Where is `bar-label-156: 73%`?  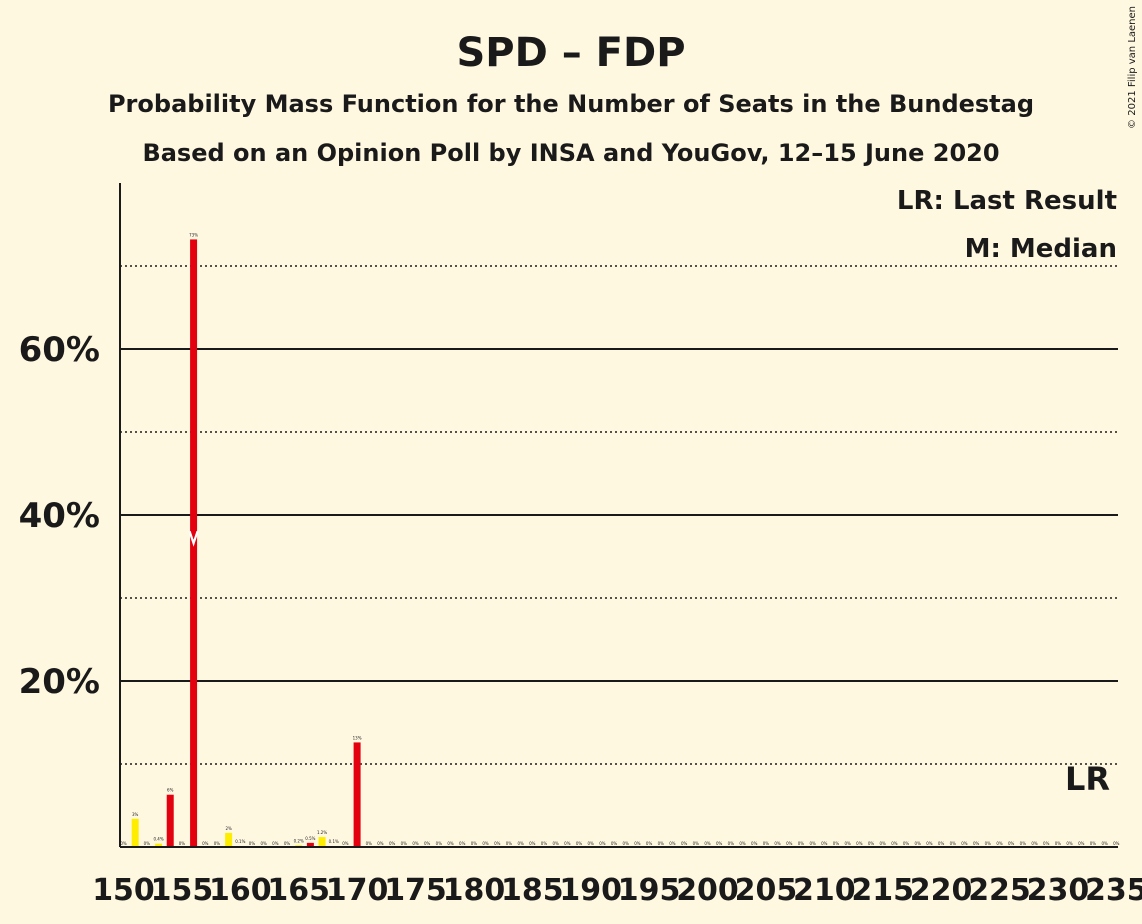 bar-label-156: 73% is located at coordinates (193, 234).